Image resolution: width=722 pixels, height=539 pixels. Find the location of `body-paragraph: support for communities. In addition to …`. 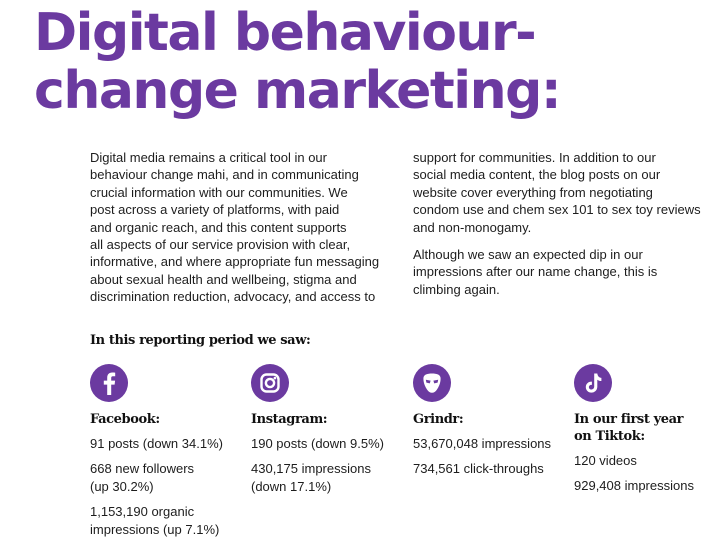

body-paragraph: support for communities. In addition to … is located at coordinates (563, 192).